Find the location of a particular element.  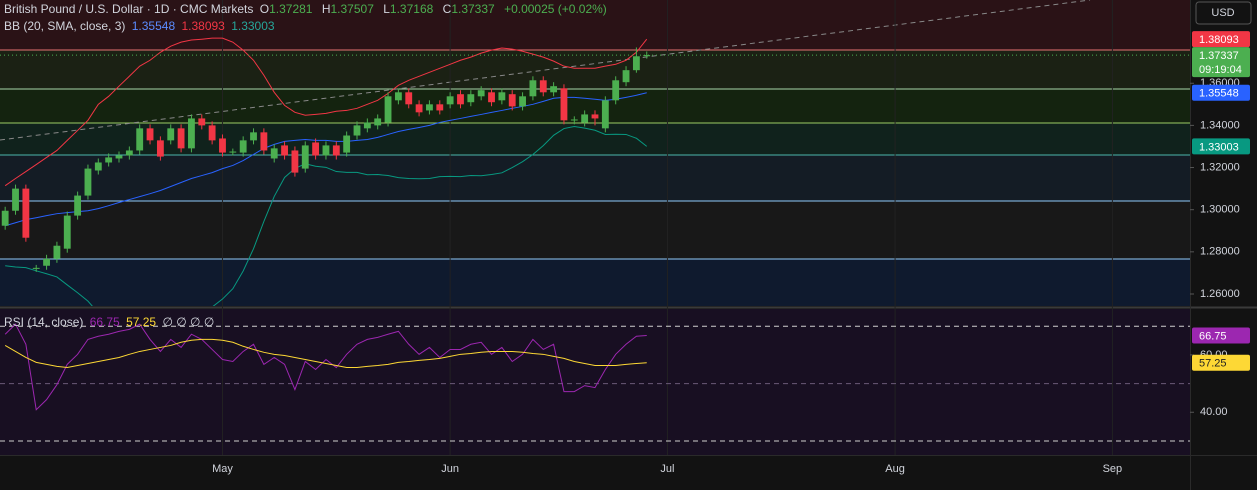

rsi-extra: ∅ ∅ ∅ ∅ is located at coordinates (188, 322).